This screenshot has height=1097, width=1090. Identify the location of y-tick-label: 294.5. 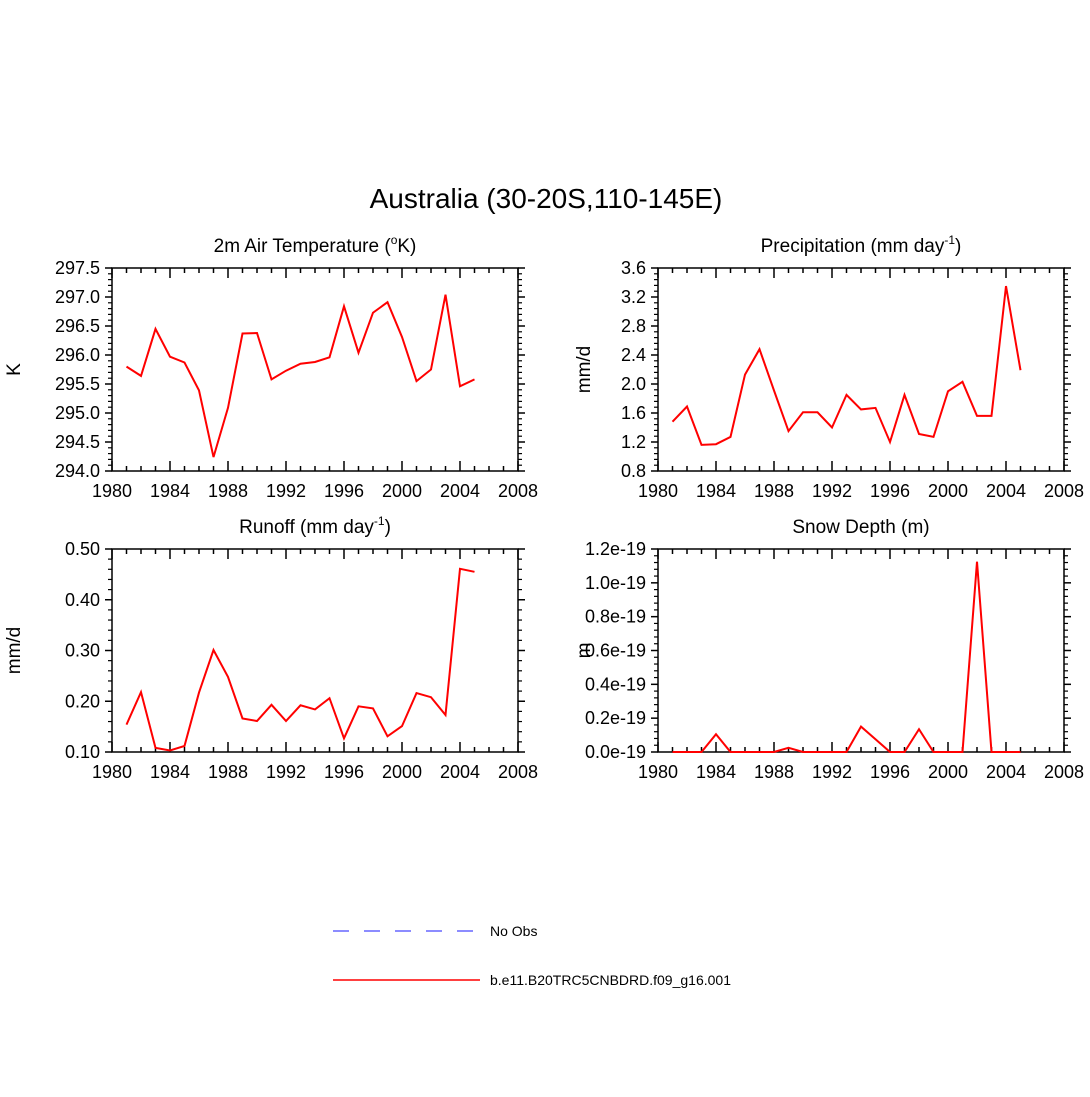
(77, 442).